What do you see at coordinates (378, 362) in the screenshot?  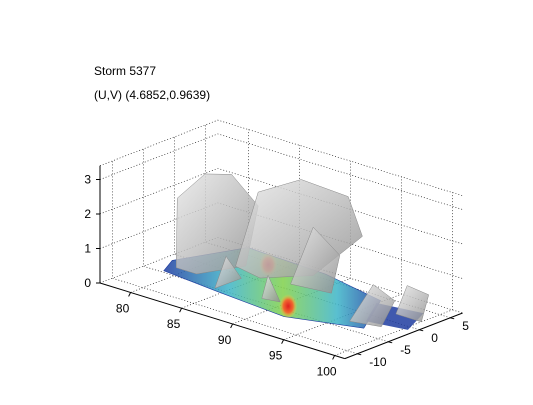 I see `y-tick-label-3: -10` at bounding box center [378, 362].